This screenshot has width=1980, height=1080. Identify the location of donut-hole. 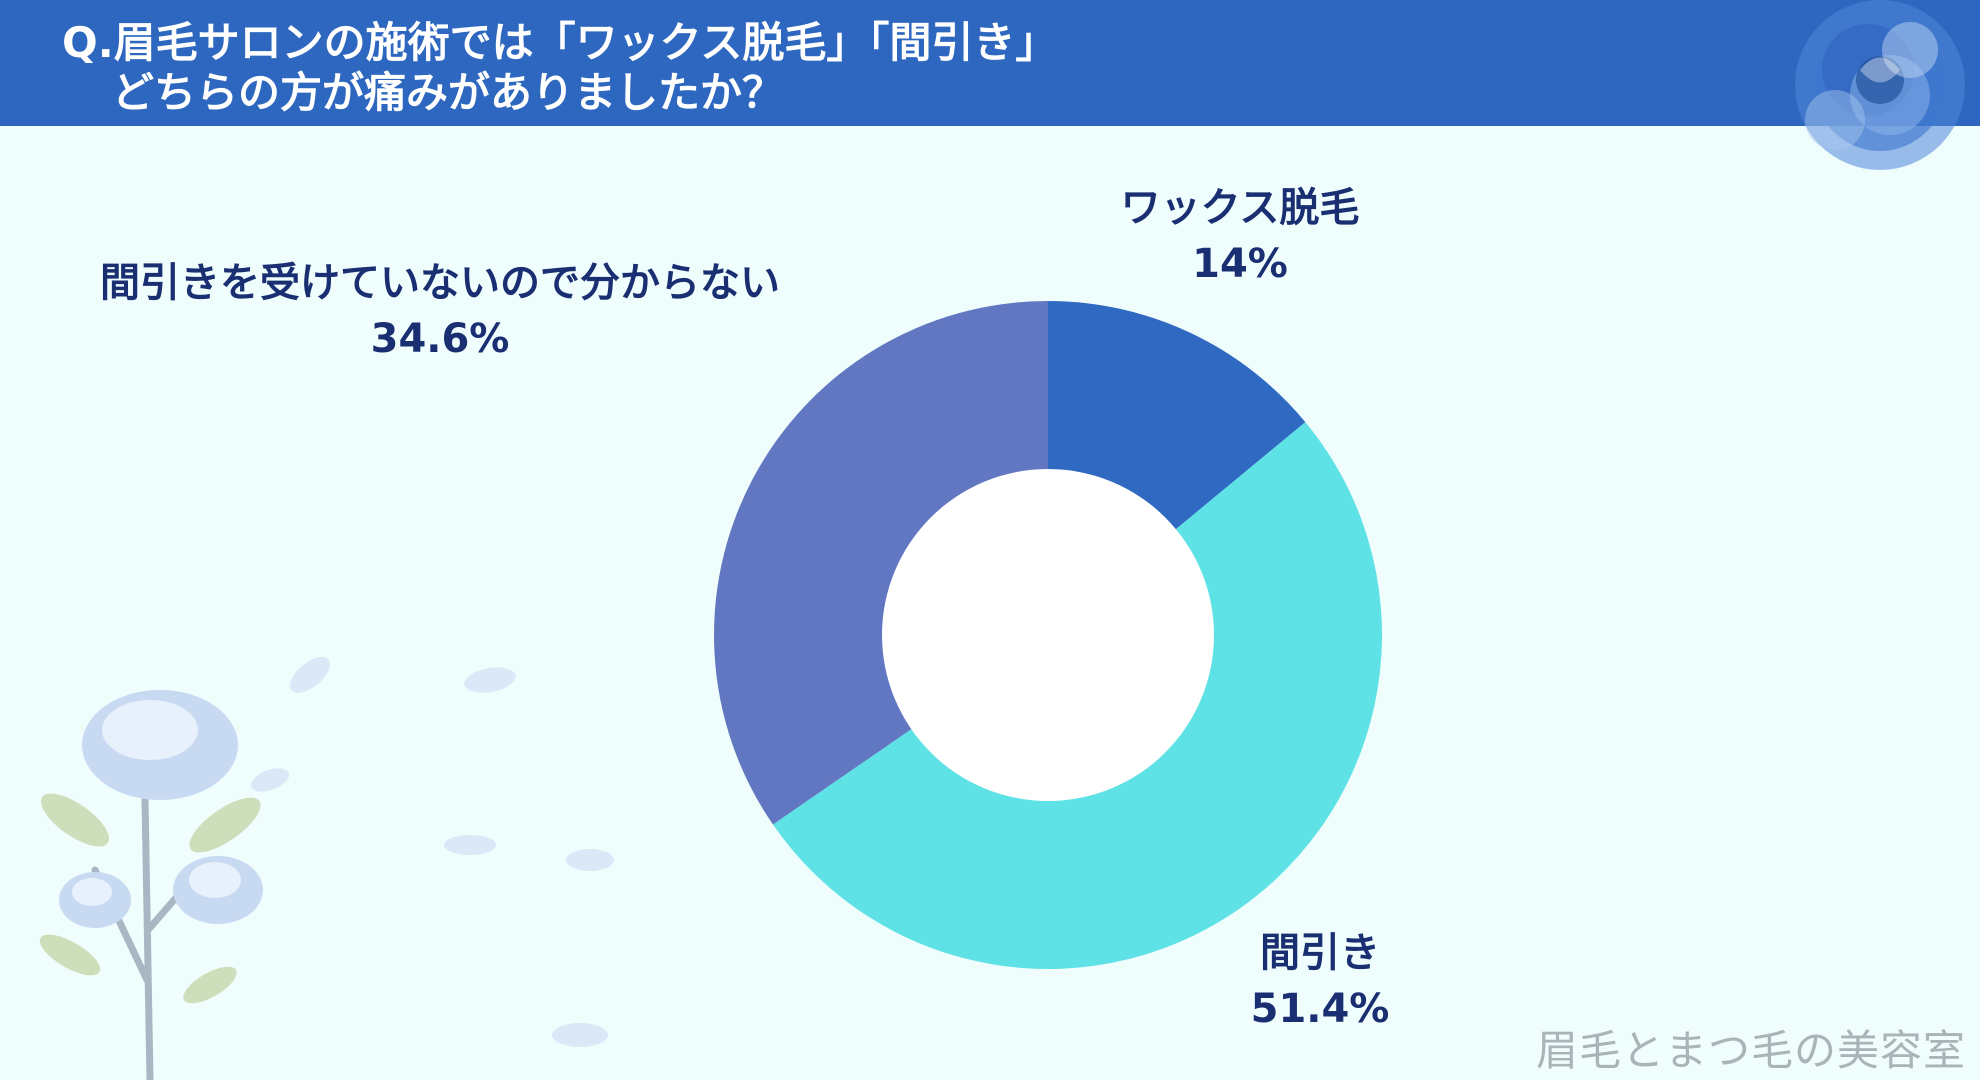
(1048, 635).